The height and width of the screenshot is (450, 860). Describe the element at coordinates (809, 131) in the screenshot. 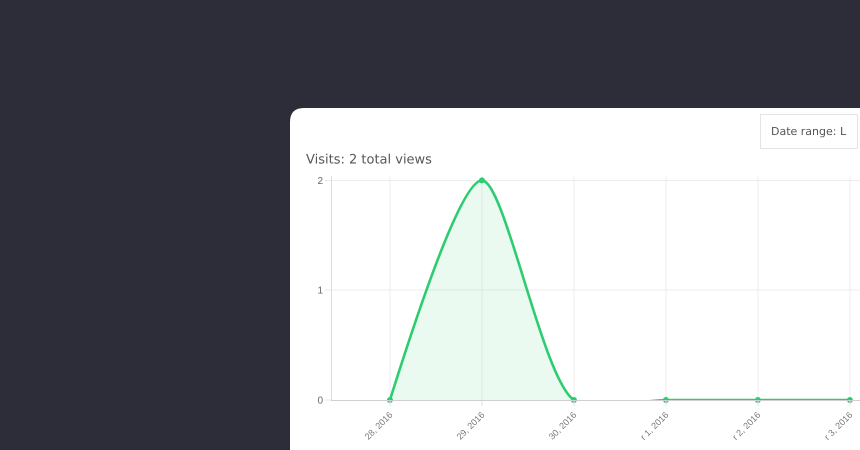

I see `text: Date range: L` at that location.